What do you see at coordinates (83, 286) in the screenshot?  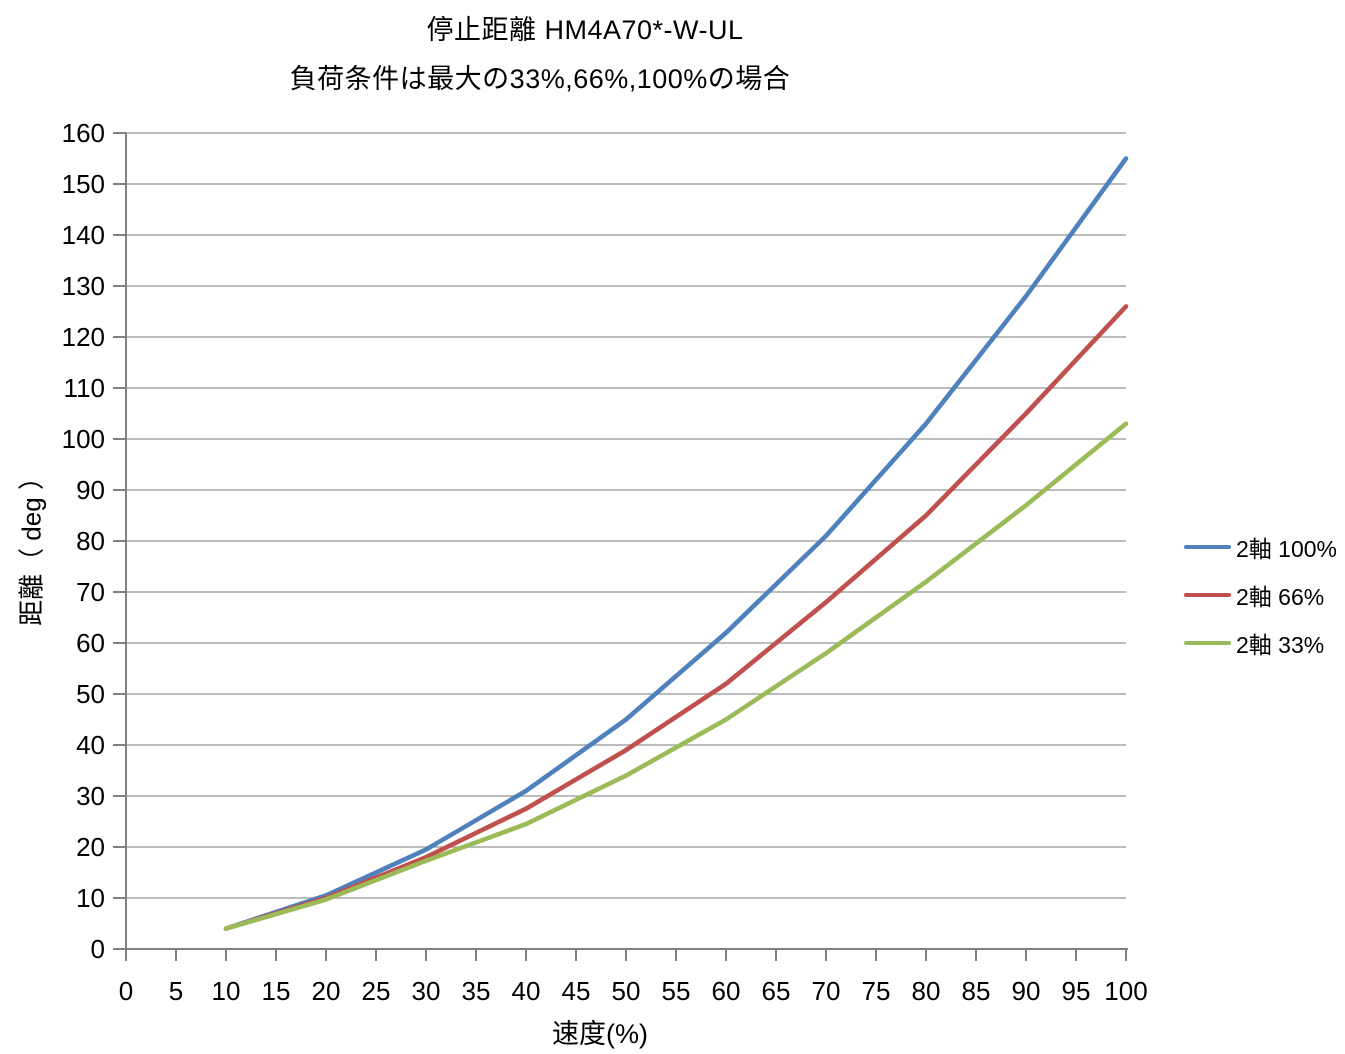 I see `y-tick-label: 130` at bounding box center [83, 286].